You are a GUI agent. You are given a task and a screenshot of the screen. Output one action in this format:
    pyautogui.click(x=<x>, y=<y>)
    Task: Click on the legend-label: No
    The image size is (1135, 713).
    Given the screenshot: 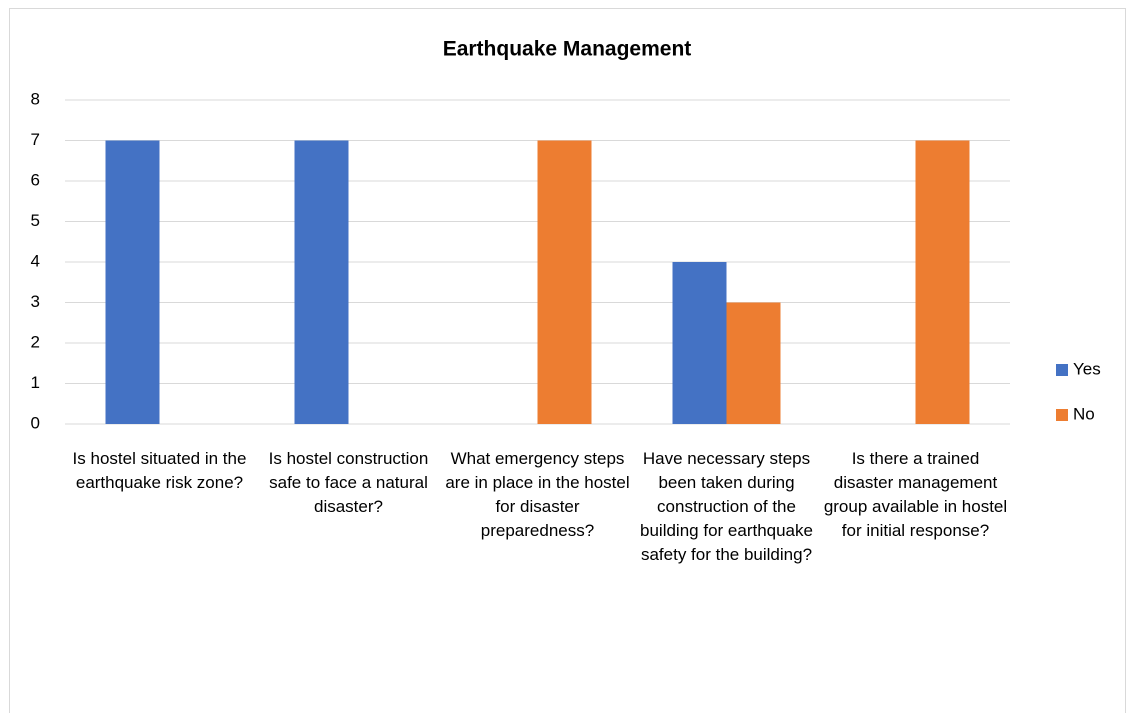 What is the action you would take?
    pyautogui.click(x=1084, y=413)
    